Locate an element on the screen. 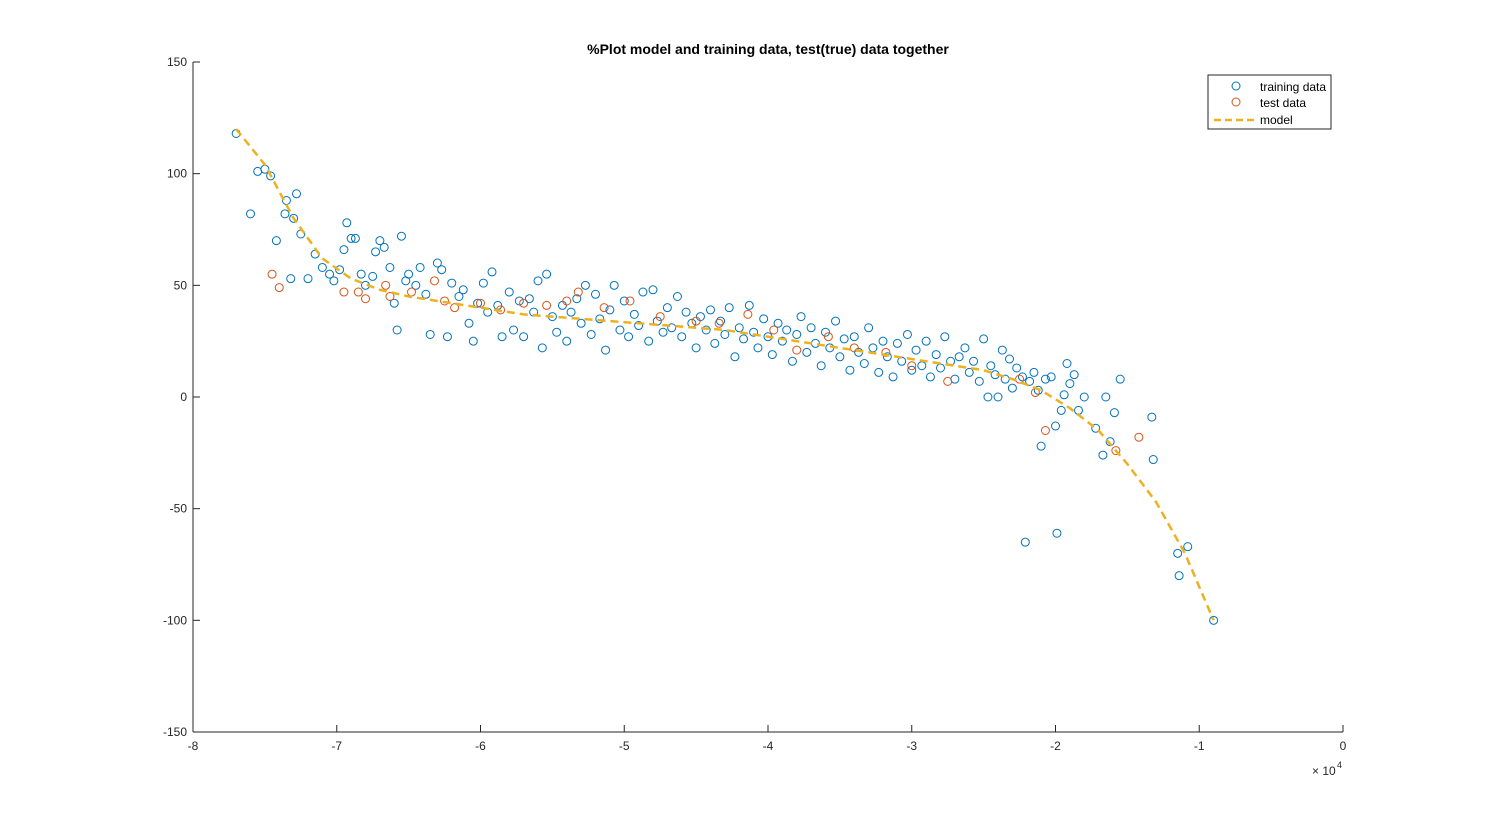 The width and height of the screenshot is (1485, 823). legend-test-marker is located at coordinates (1236, 102).